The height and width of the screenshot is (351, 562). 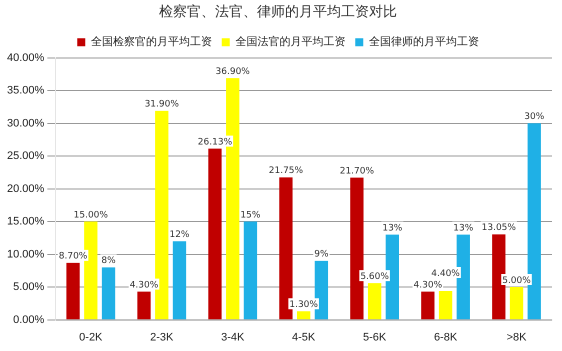 I want to click on data-label: 21.70%, so click(x=357, y=171).